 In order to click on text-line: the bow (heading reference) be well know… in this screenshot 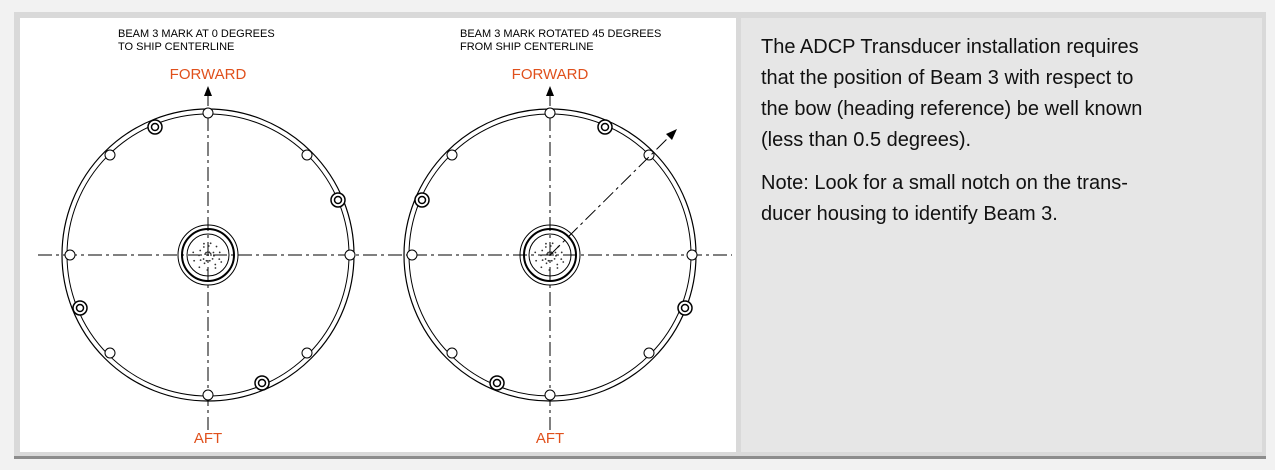, I will do `click(952, 109)`.